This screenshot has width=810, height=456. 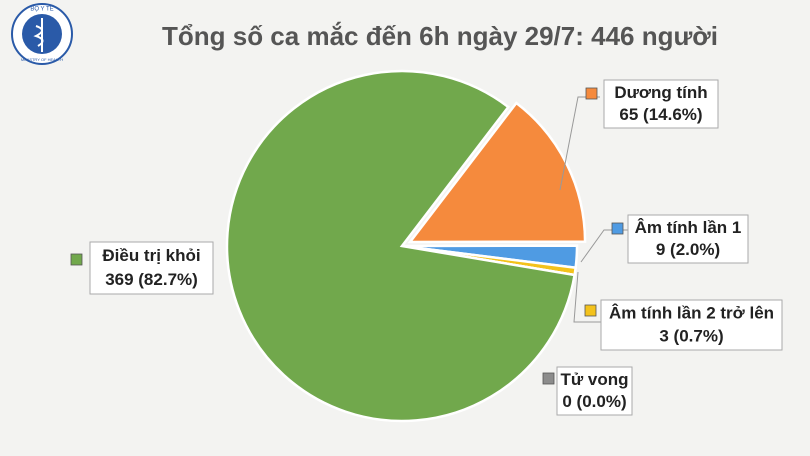 I want to click on logo-top: BỘ Y TẾ, so click(x=41, y=9).